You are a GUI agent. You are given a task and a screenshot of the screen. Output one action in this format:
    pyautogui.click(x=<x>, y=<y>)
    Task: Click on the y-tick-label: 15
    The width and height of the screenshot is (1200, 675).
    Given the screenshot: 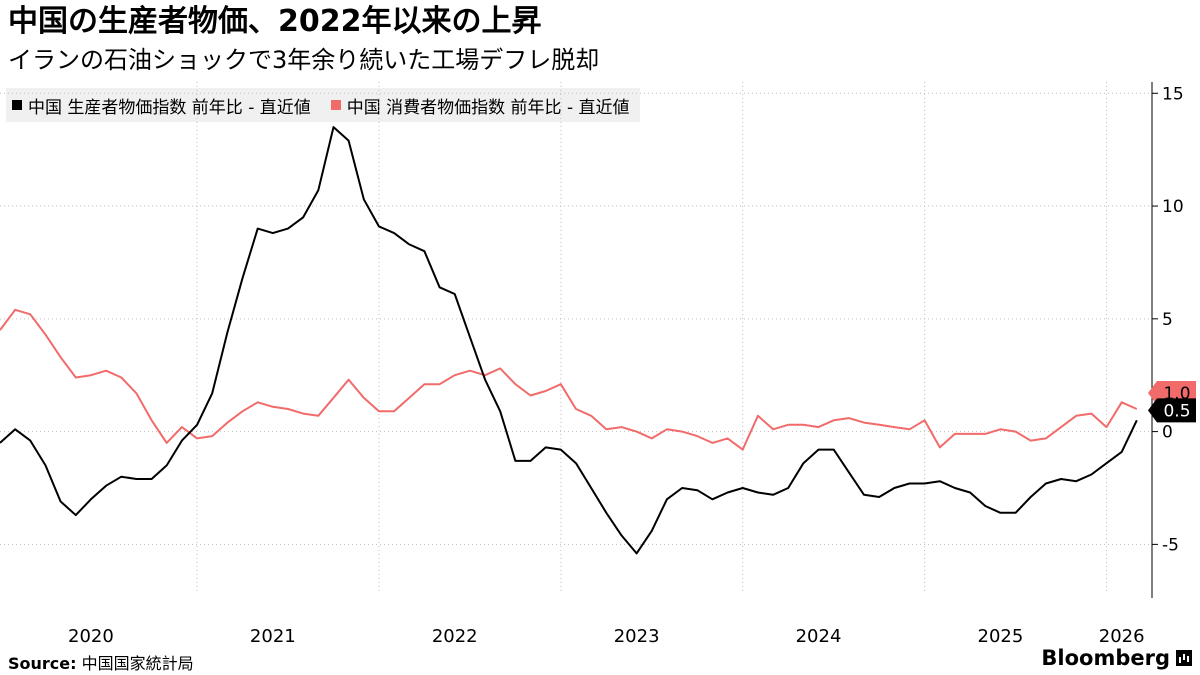 What is the action you would take?
    pyautogui.click(x=1173, y=94)
    